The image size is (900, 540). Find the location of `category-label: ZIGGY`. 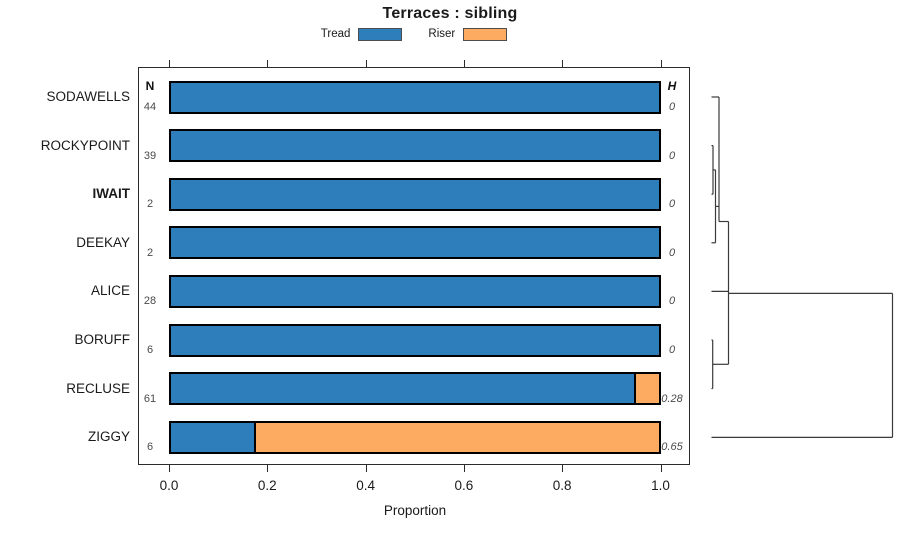

category-label: ZIGGY is located at coordinates (108, 437).